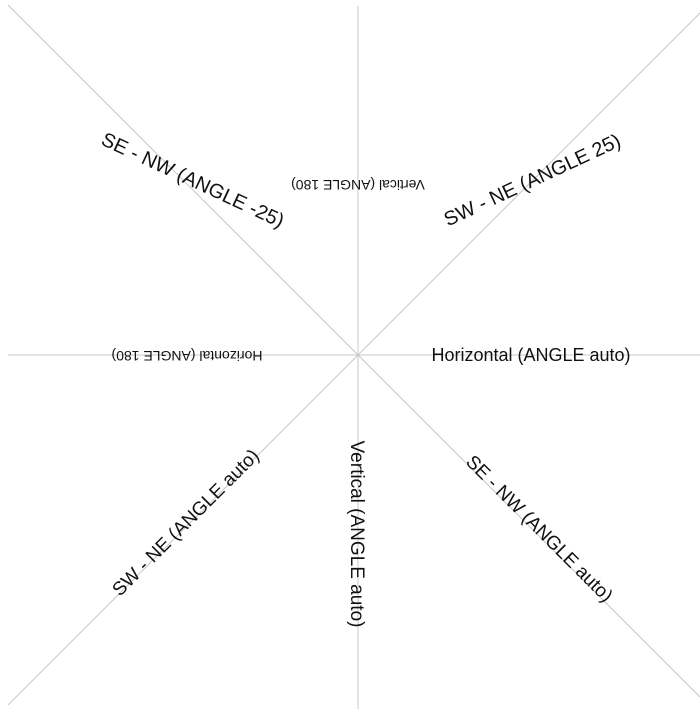 This screenshot has height=709, width=700. I want to click on label-vertical-angle-auto: Vertical (ANGLE auto), so click(356, 534).